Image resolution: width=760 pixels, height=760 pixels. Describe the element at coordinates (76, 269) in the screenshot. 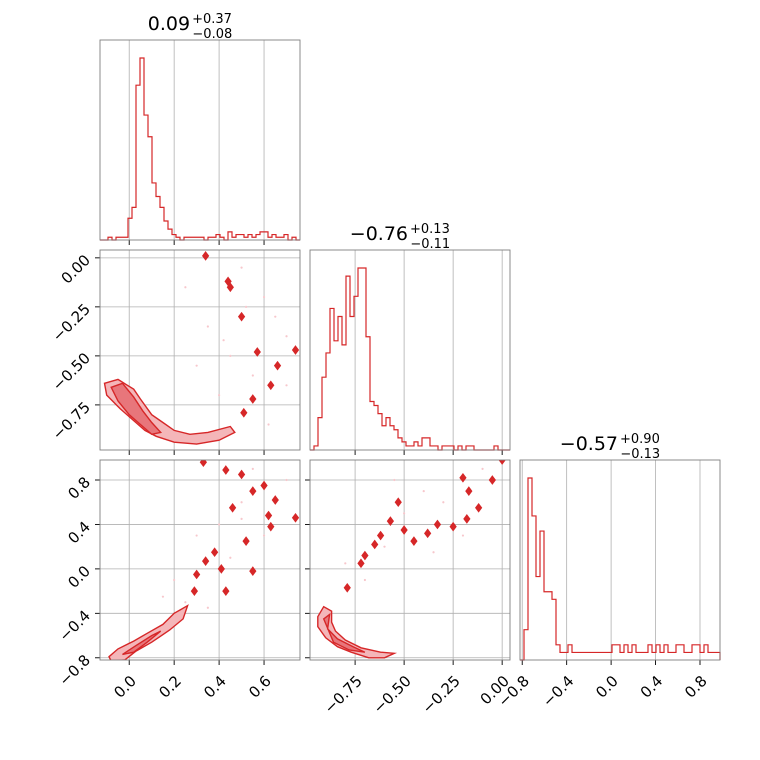

I see `y-tick-label: 0.00` at that location.